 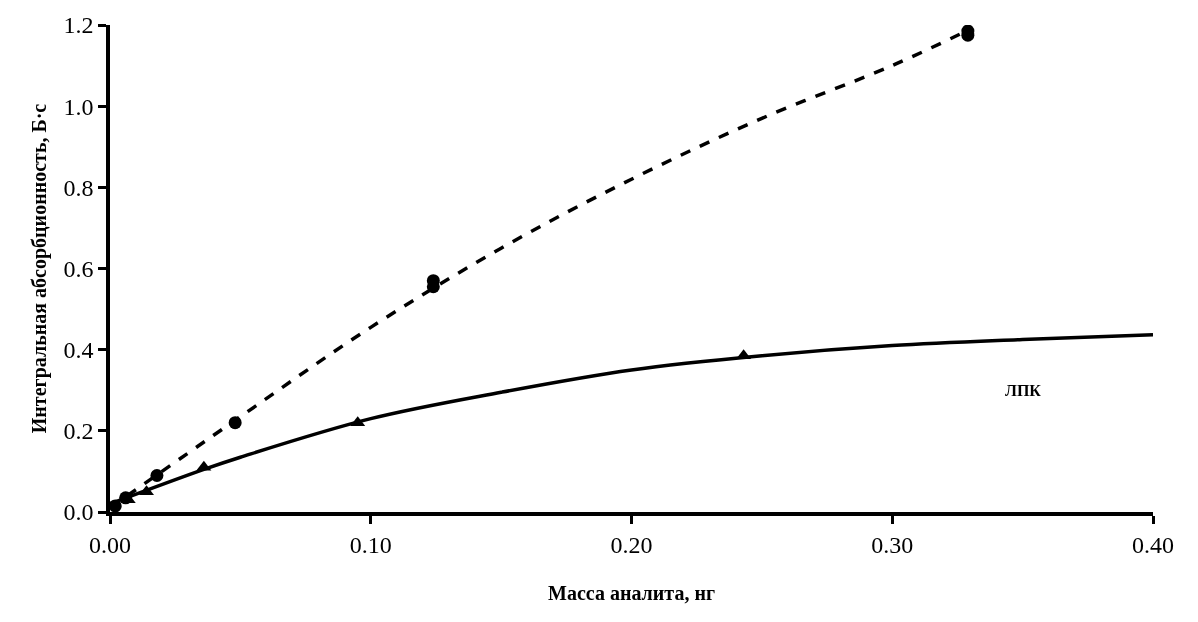 What do you see at coordinates (78, 106) in the screenshot?
I see `y-tick-label: 1.0` at bounding box center [78, 106].